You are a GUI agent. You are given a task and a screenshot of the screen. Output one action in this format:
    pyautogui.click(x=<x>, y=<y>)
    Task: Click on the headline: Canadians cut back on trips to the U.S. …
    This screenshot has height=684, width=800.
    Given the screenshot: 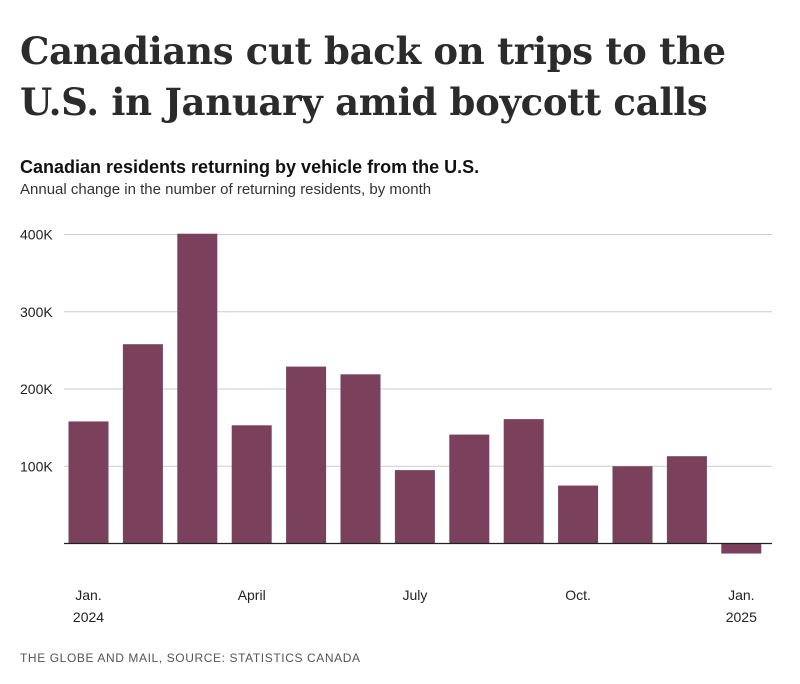 What is the action you would take?
    pyautogui.click(x=373, y=76)
    